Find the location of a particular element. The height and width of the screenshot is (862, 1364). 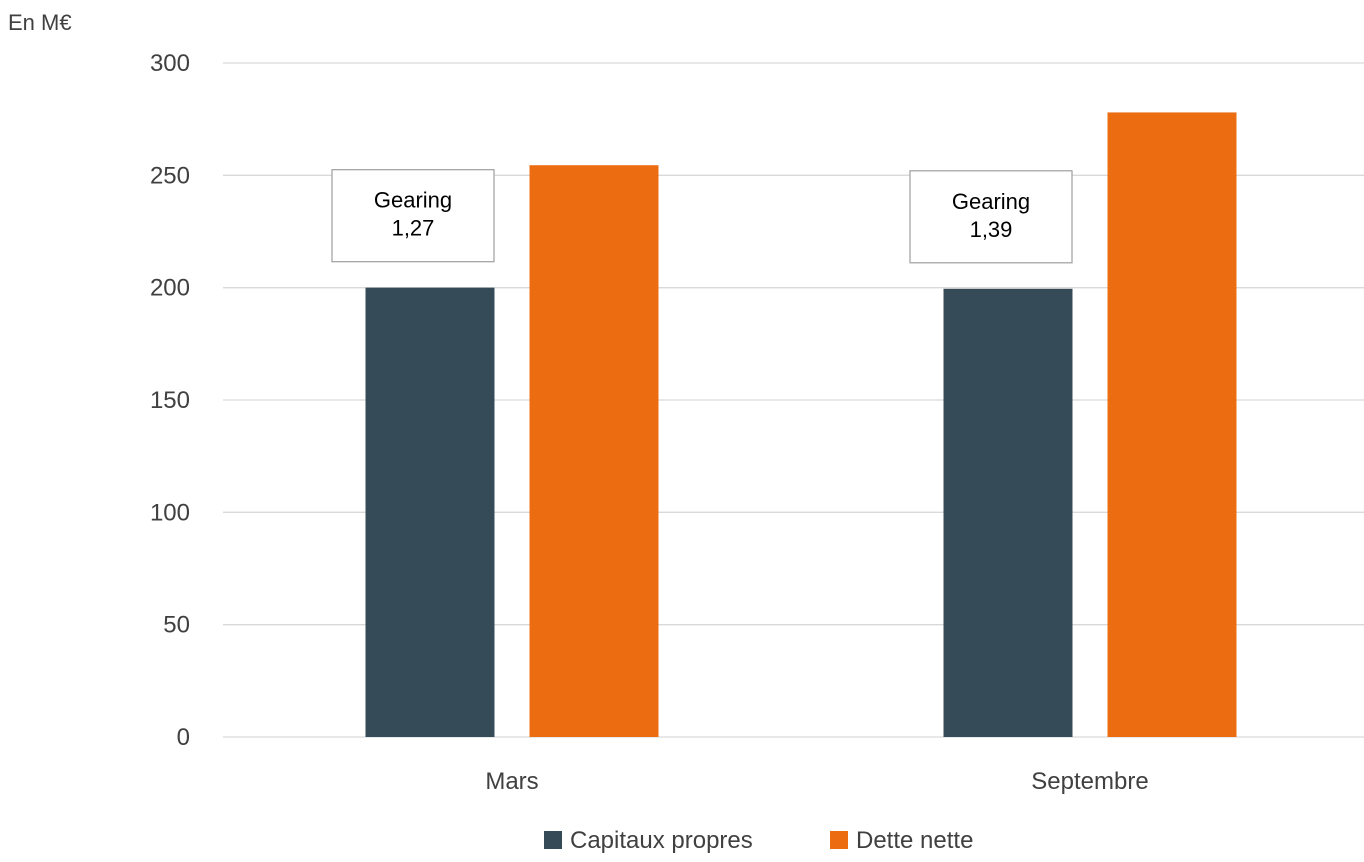

x-tick-label-septembre: Septembre is located at coordinates (1089, 781).